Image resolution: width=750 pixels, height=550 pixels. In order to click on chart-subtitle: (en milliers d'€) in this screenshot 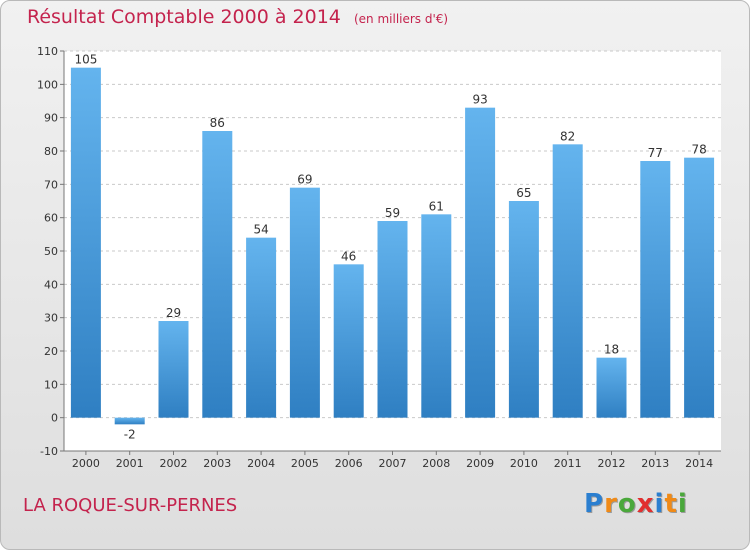, I will do `click(401, 19)`.